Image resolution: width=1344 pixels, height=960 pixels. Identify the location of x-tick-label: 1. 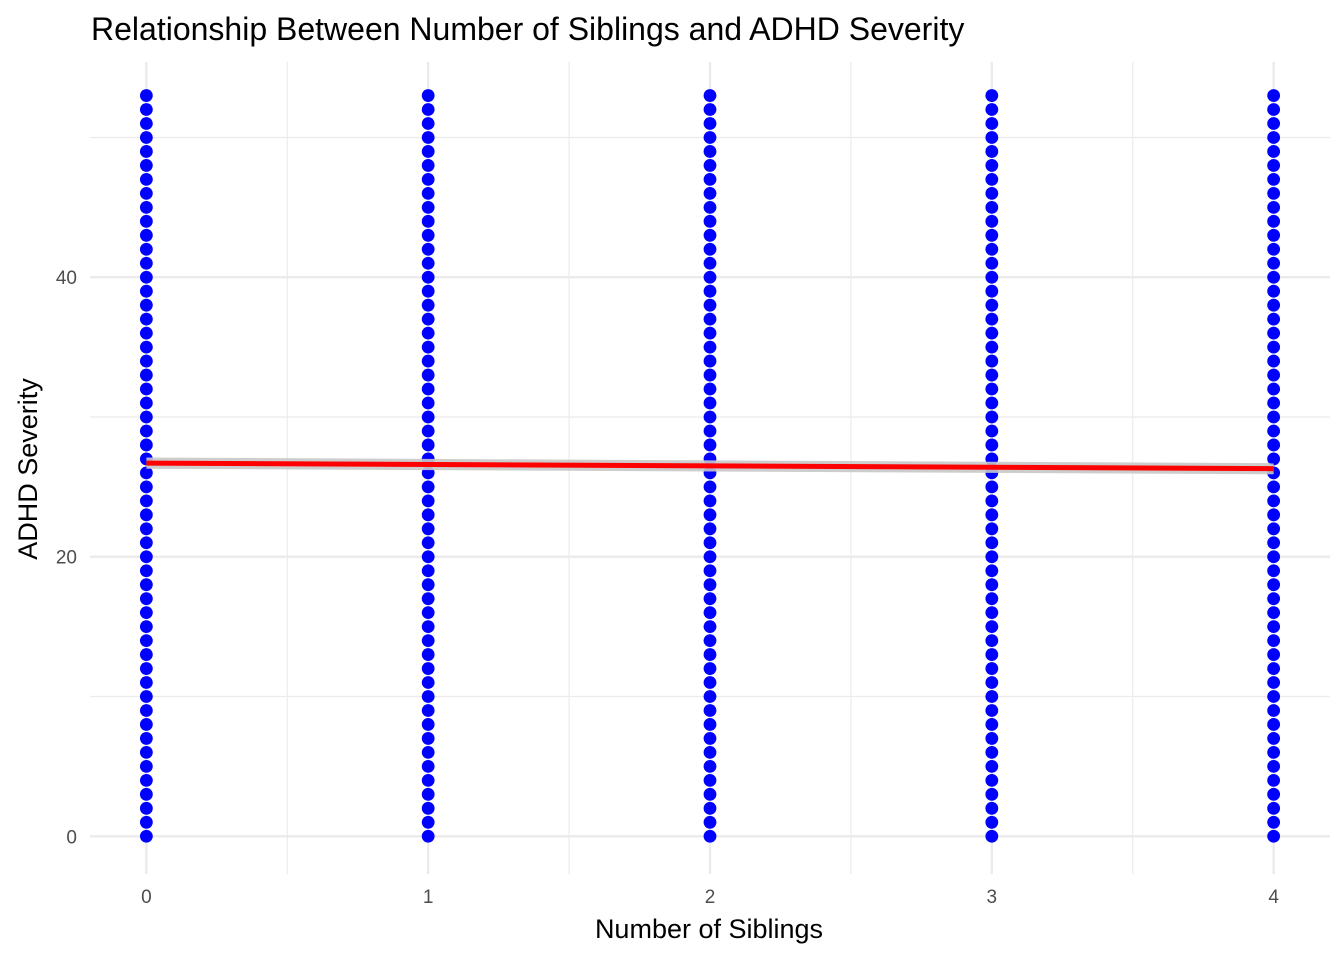
(428, 897).